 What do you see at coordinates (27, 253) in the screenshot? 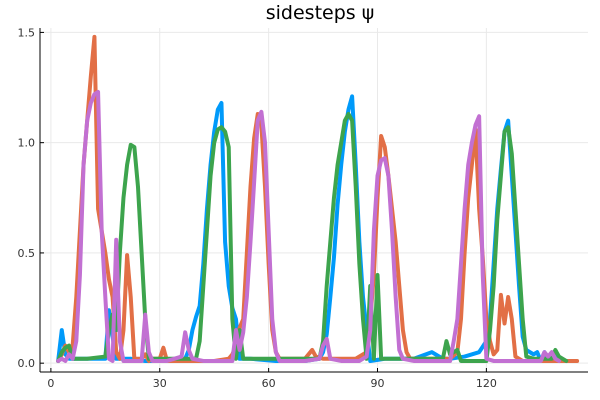
I see `y-tick-label: 0.5` at bounding box center [27, 253].